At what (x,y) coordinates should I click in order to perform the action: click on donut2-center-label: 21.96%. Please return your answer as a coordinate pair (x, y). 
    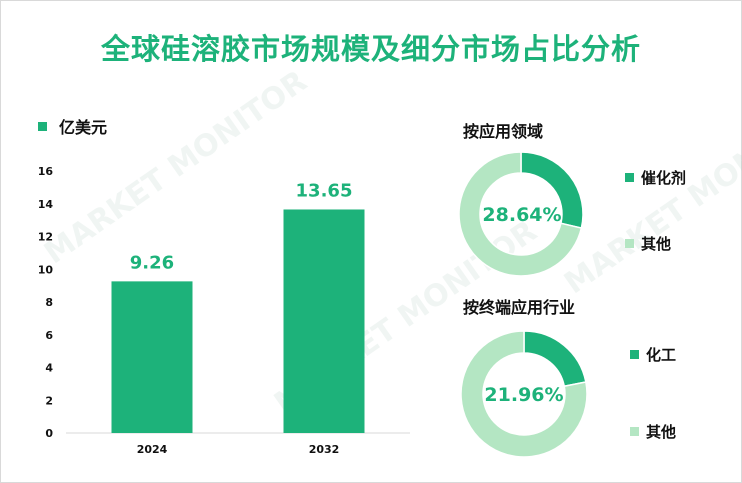
    Looking at the image, I should click on (524, 395).